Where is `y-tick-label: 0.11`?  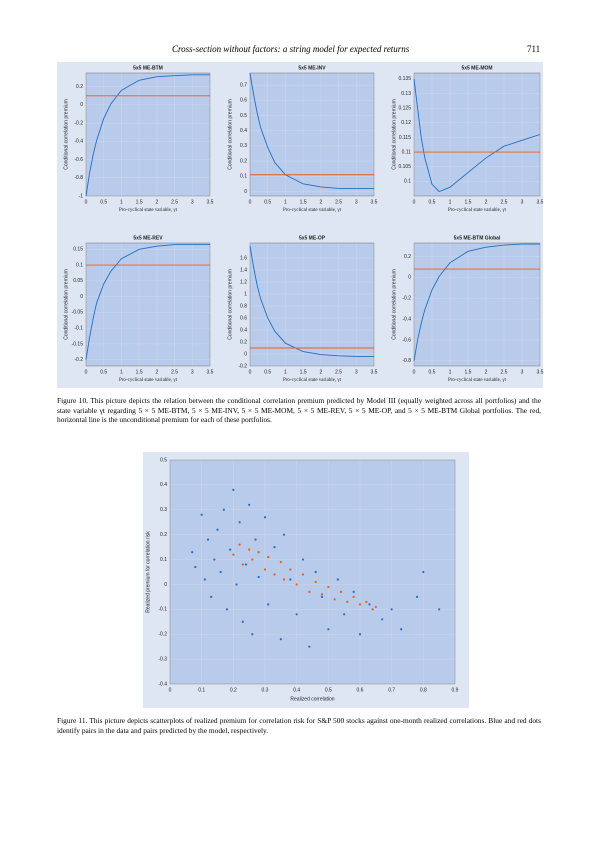
y-tick-label: 0.11 is located at coordinates (407, 152).